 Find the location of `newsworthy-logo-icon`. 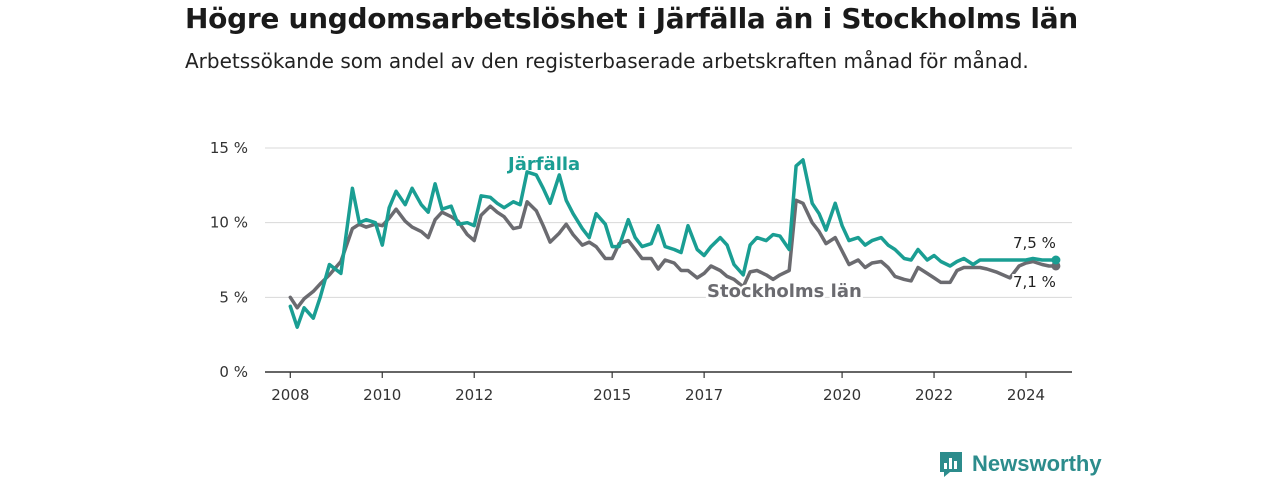

newsworthy-logo-icon is located at coordinates (951, 464).